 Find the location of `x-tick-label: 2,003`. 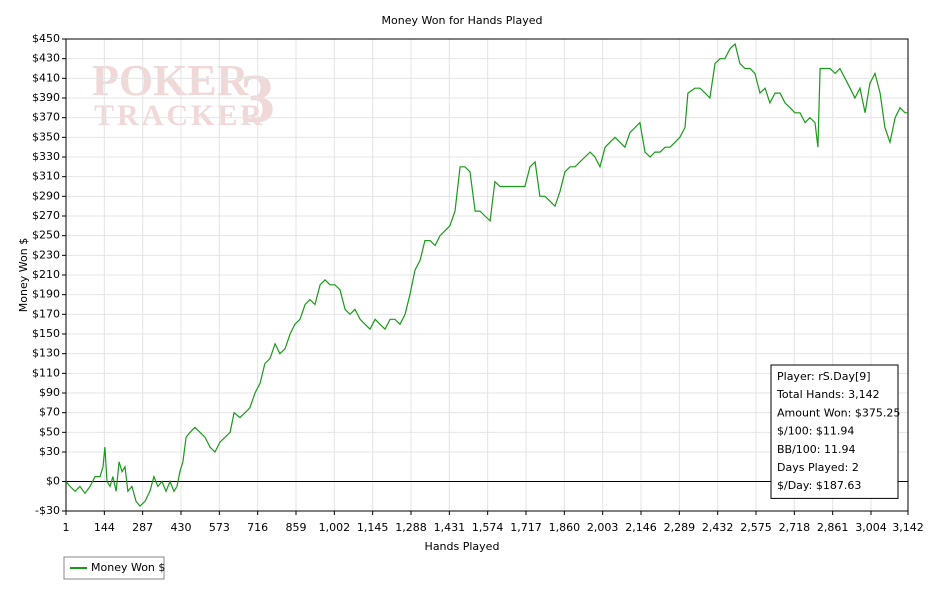

x-tick-label: 2,003 is located at coordinates (603, 527).